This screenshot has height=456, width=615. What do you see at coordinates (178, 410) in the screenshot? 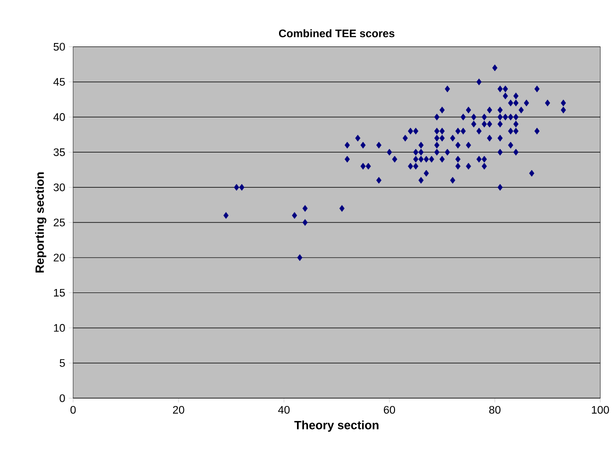
I see `x-tick-label: 20` at bounding box center [178, 410].